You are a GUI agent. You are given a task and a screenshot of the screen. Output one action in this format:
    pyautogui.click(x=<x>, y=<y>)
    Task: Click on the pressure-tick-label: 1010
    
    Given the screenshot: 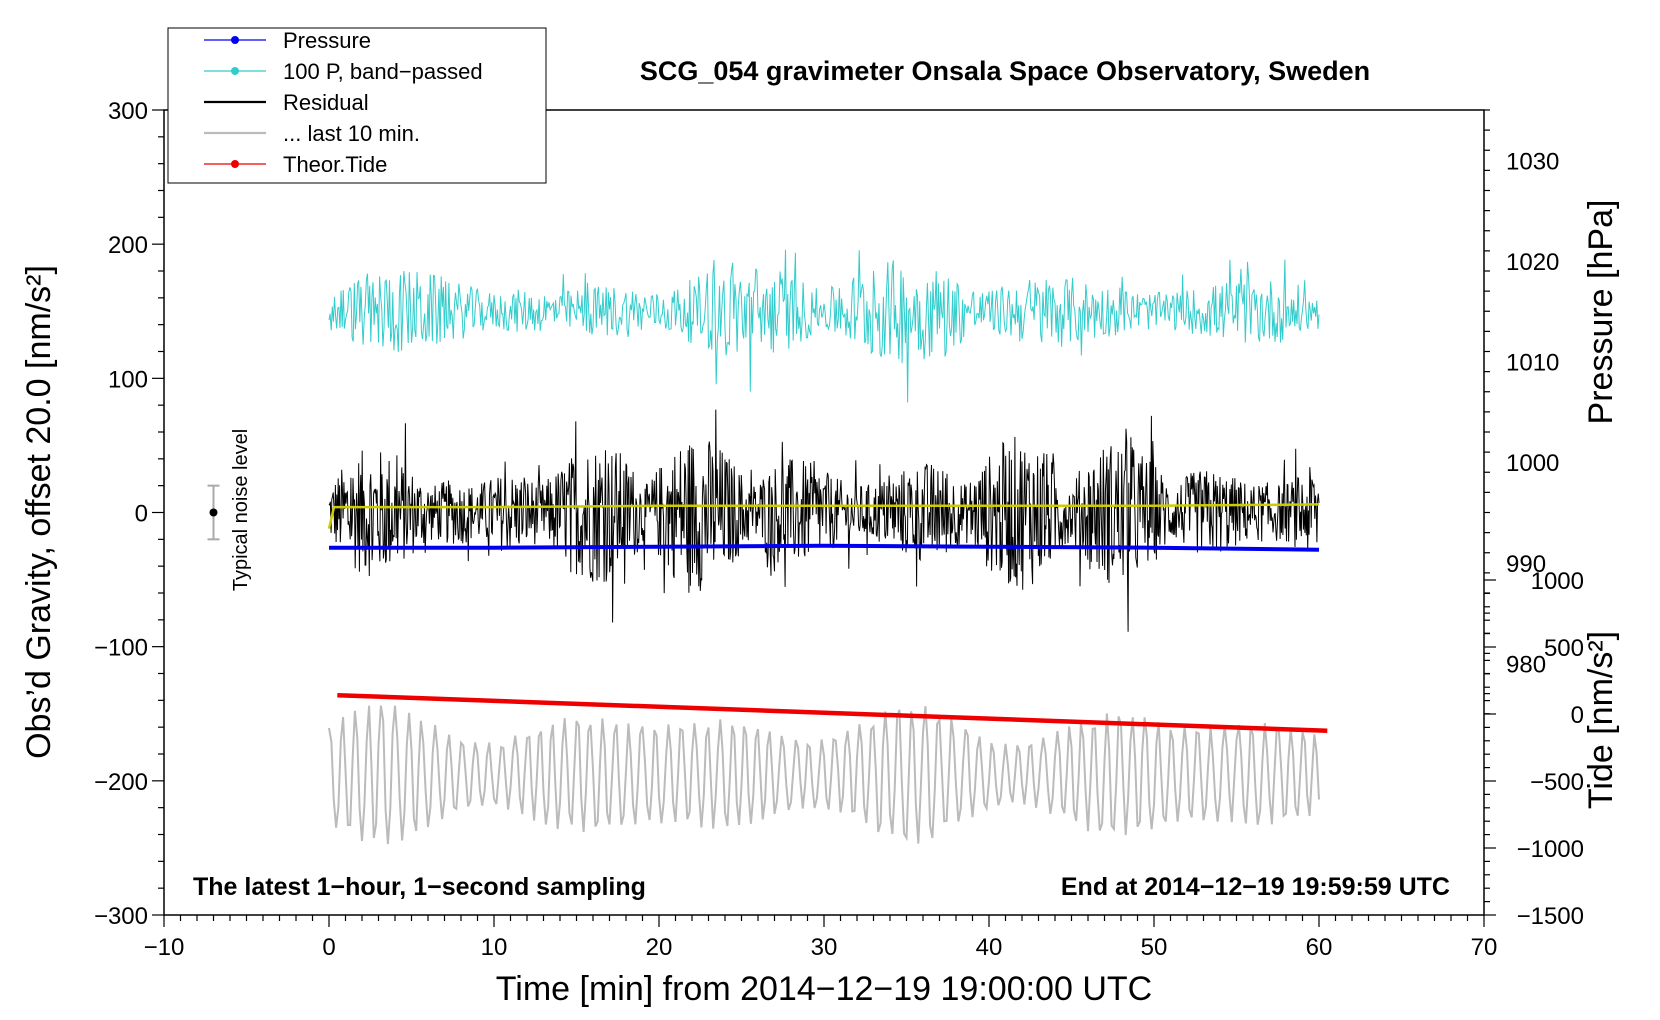 What is the action you would take?
    pyautogui.click(x=1532, y=363)
    